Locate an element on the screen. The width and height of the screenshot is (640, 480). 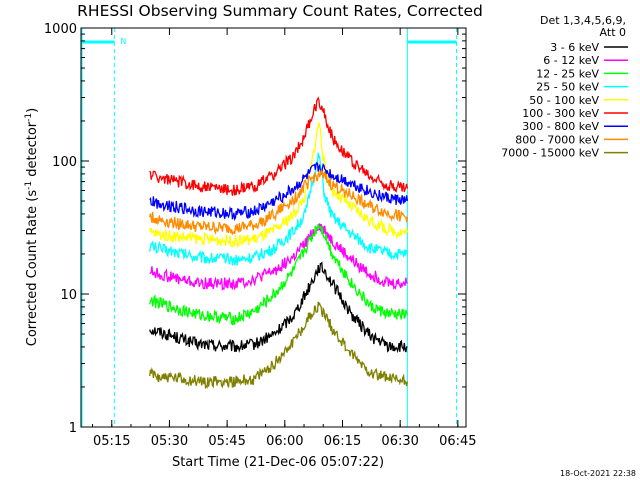
x-tick-label-6: 06:45 is located at coordinates (457, 441).